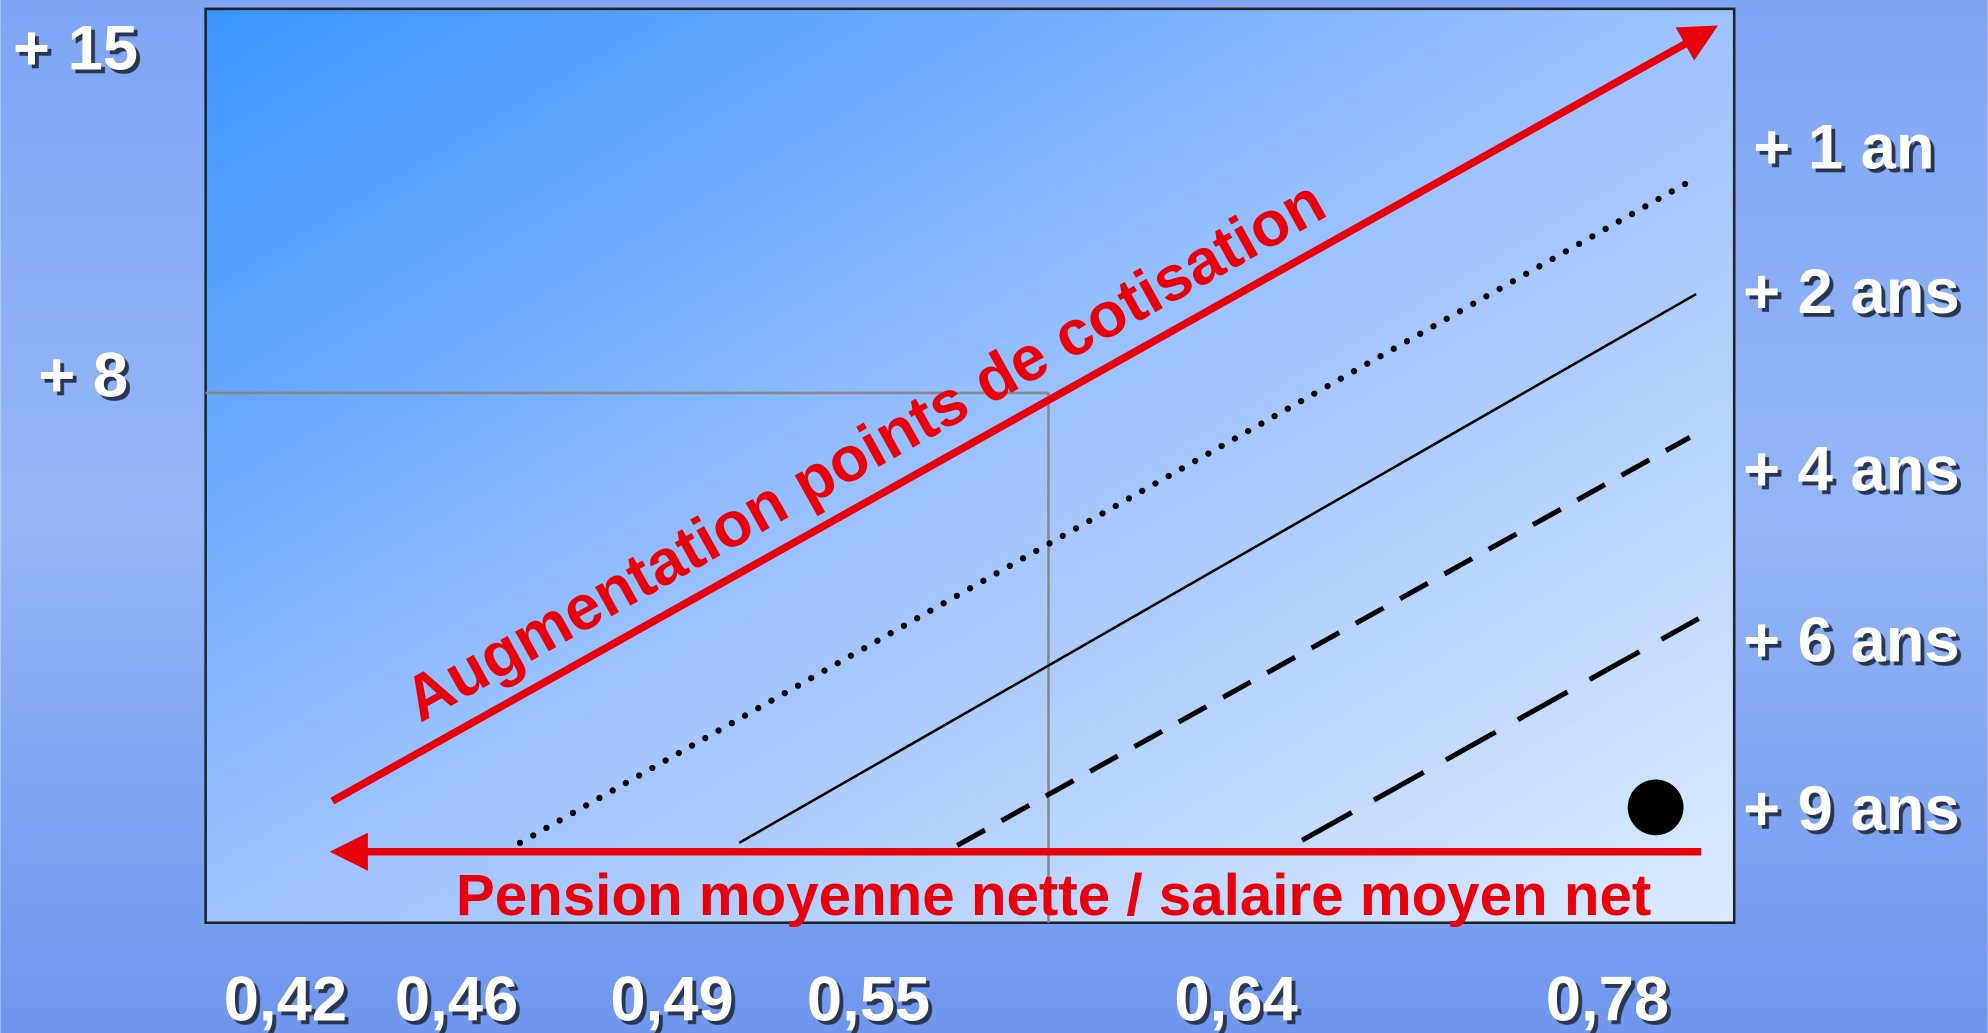  I want to click on right-label: + 9 ans, so click(1851, 809).